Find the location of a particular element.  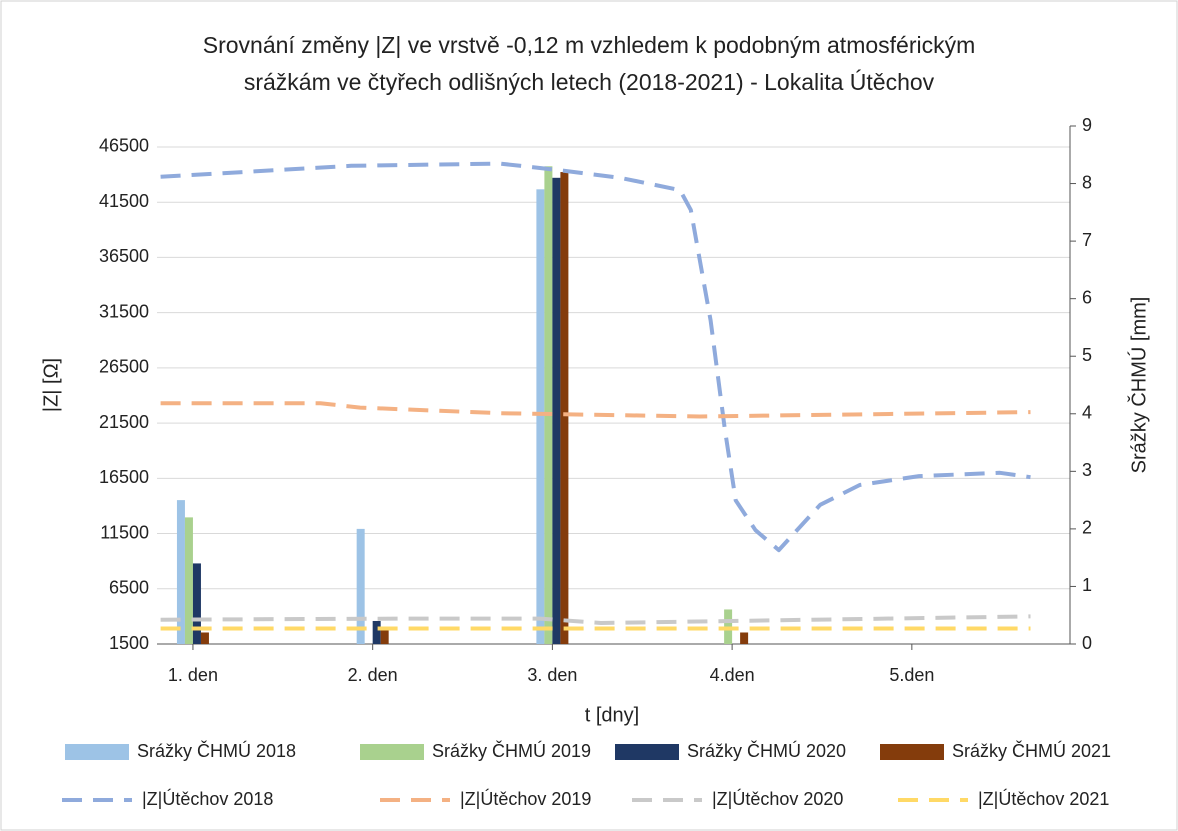

legend-label: |Z|Útěchov 2019 is located at coordinates (525, 798).